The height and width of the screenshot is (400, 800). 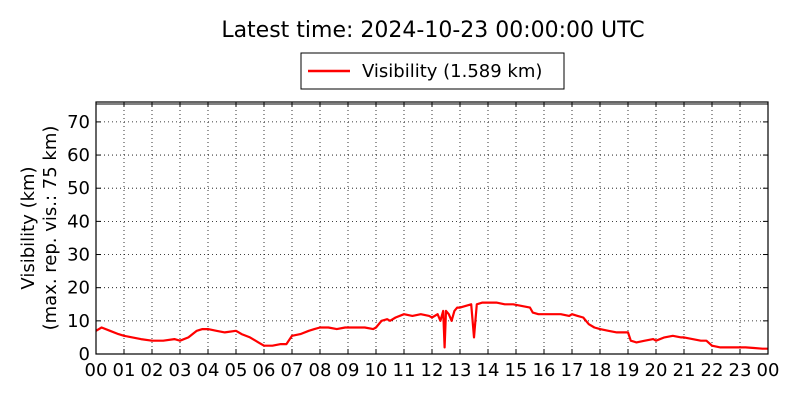 What do you see at coordinates (180, 370) in the screenshot?
I see `x-tick-label: 03` at bounding box center [180, 370].